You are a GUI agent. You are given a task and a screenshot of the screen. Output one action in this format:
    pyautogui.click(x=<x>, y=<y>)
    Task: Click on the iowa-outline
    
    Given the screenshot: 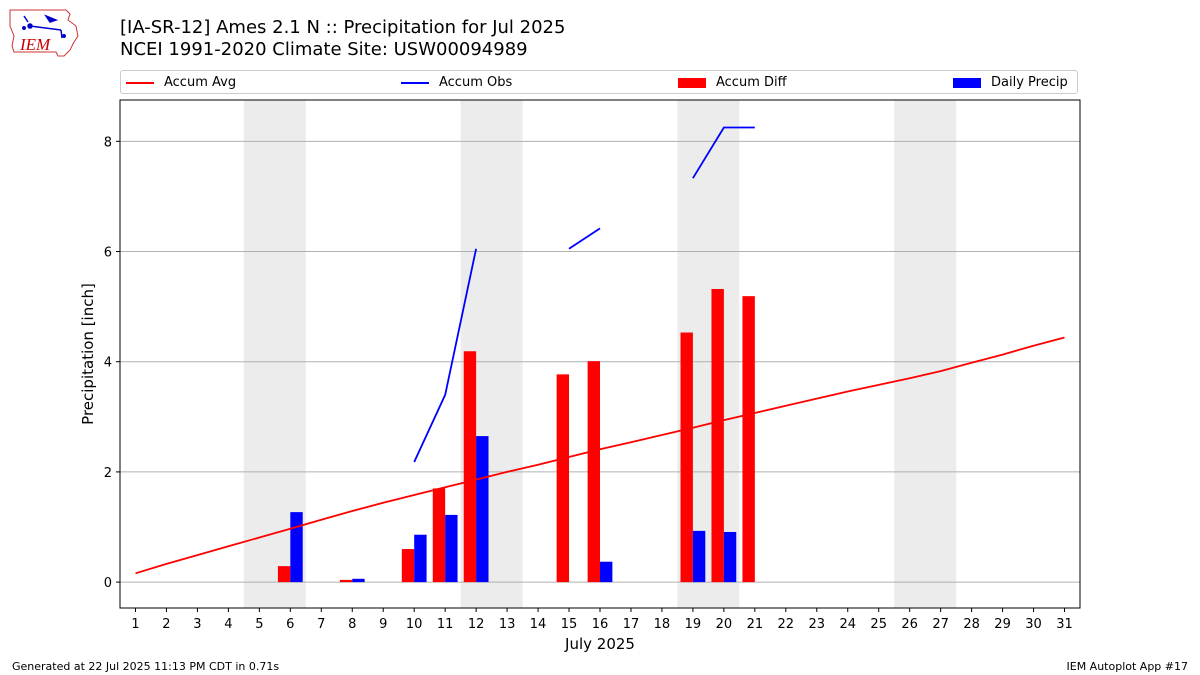 What is the action you would take?
    pyautogui.click(x=44, y=33)
    